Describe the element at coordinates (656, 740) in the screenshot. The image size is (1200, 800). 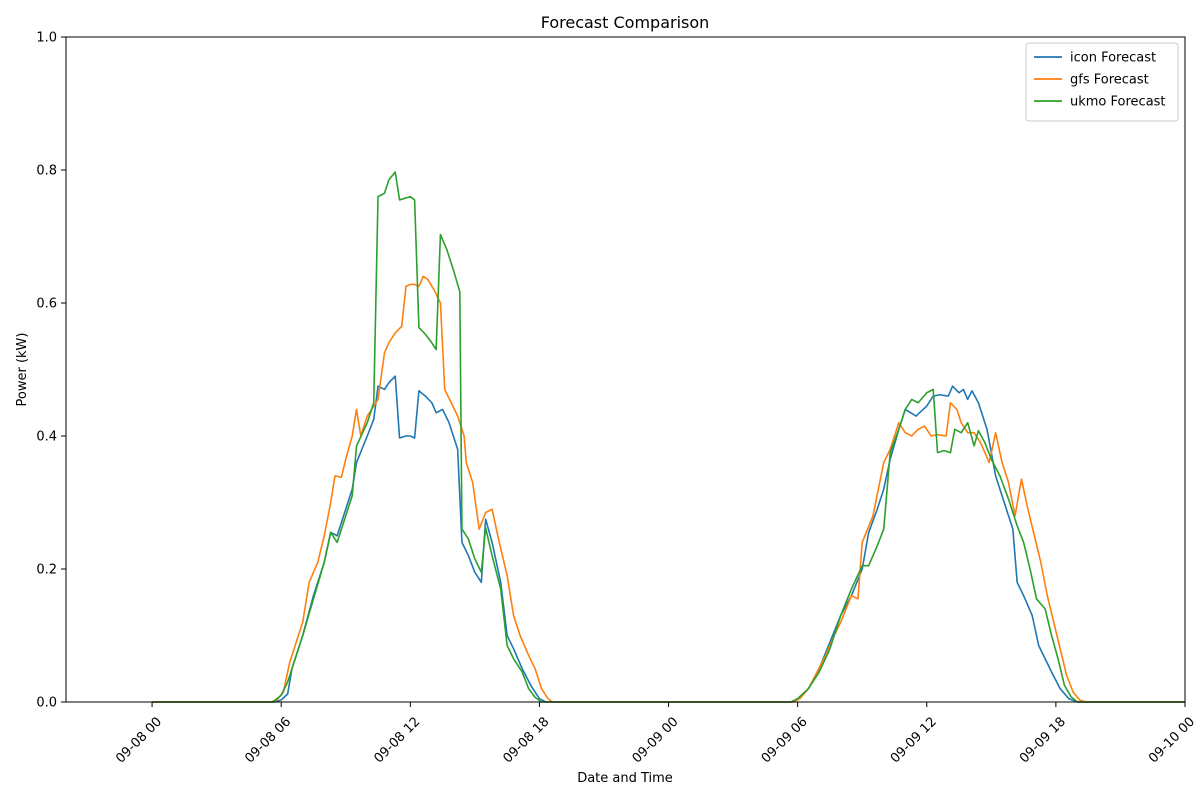
I see `x-tick-label: 09-09 00` at that location.